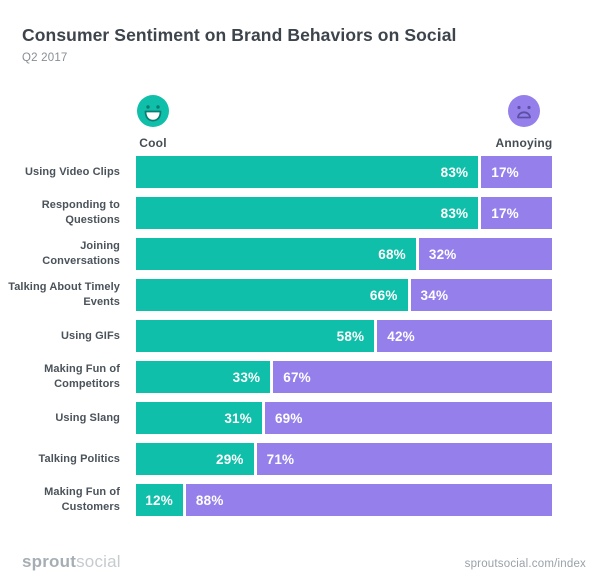 The height and width of the screenshot is (587, 600). What do you see at coordinates (255, 336) in the screenshot?
I see `cool-bar-segment: 58%` at bounding box center [255, 336].